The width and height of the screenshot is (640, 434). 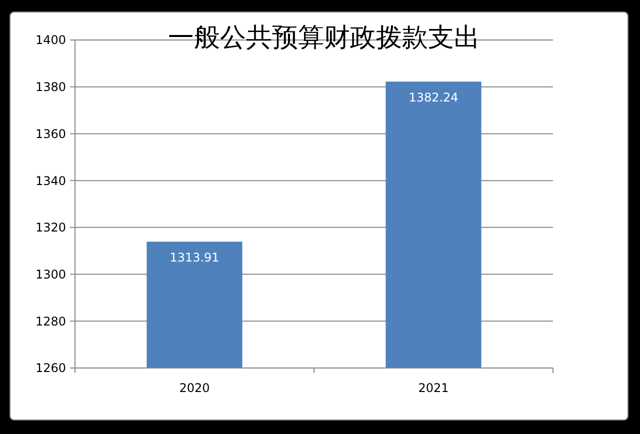 I want to click on x-tick-label: 2020, so click(x=194, y=388).